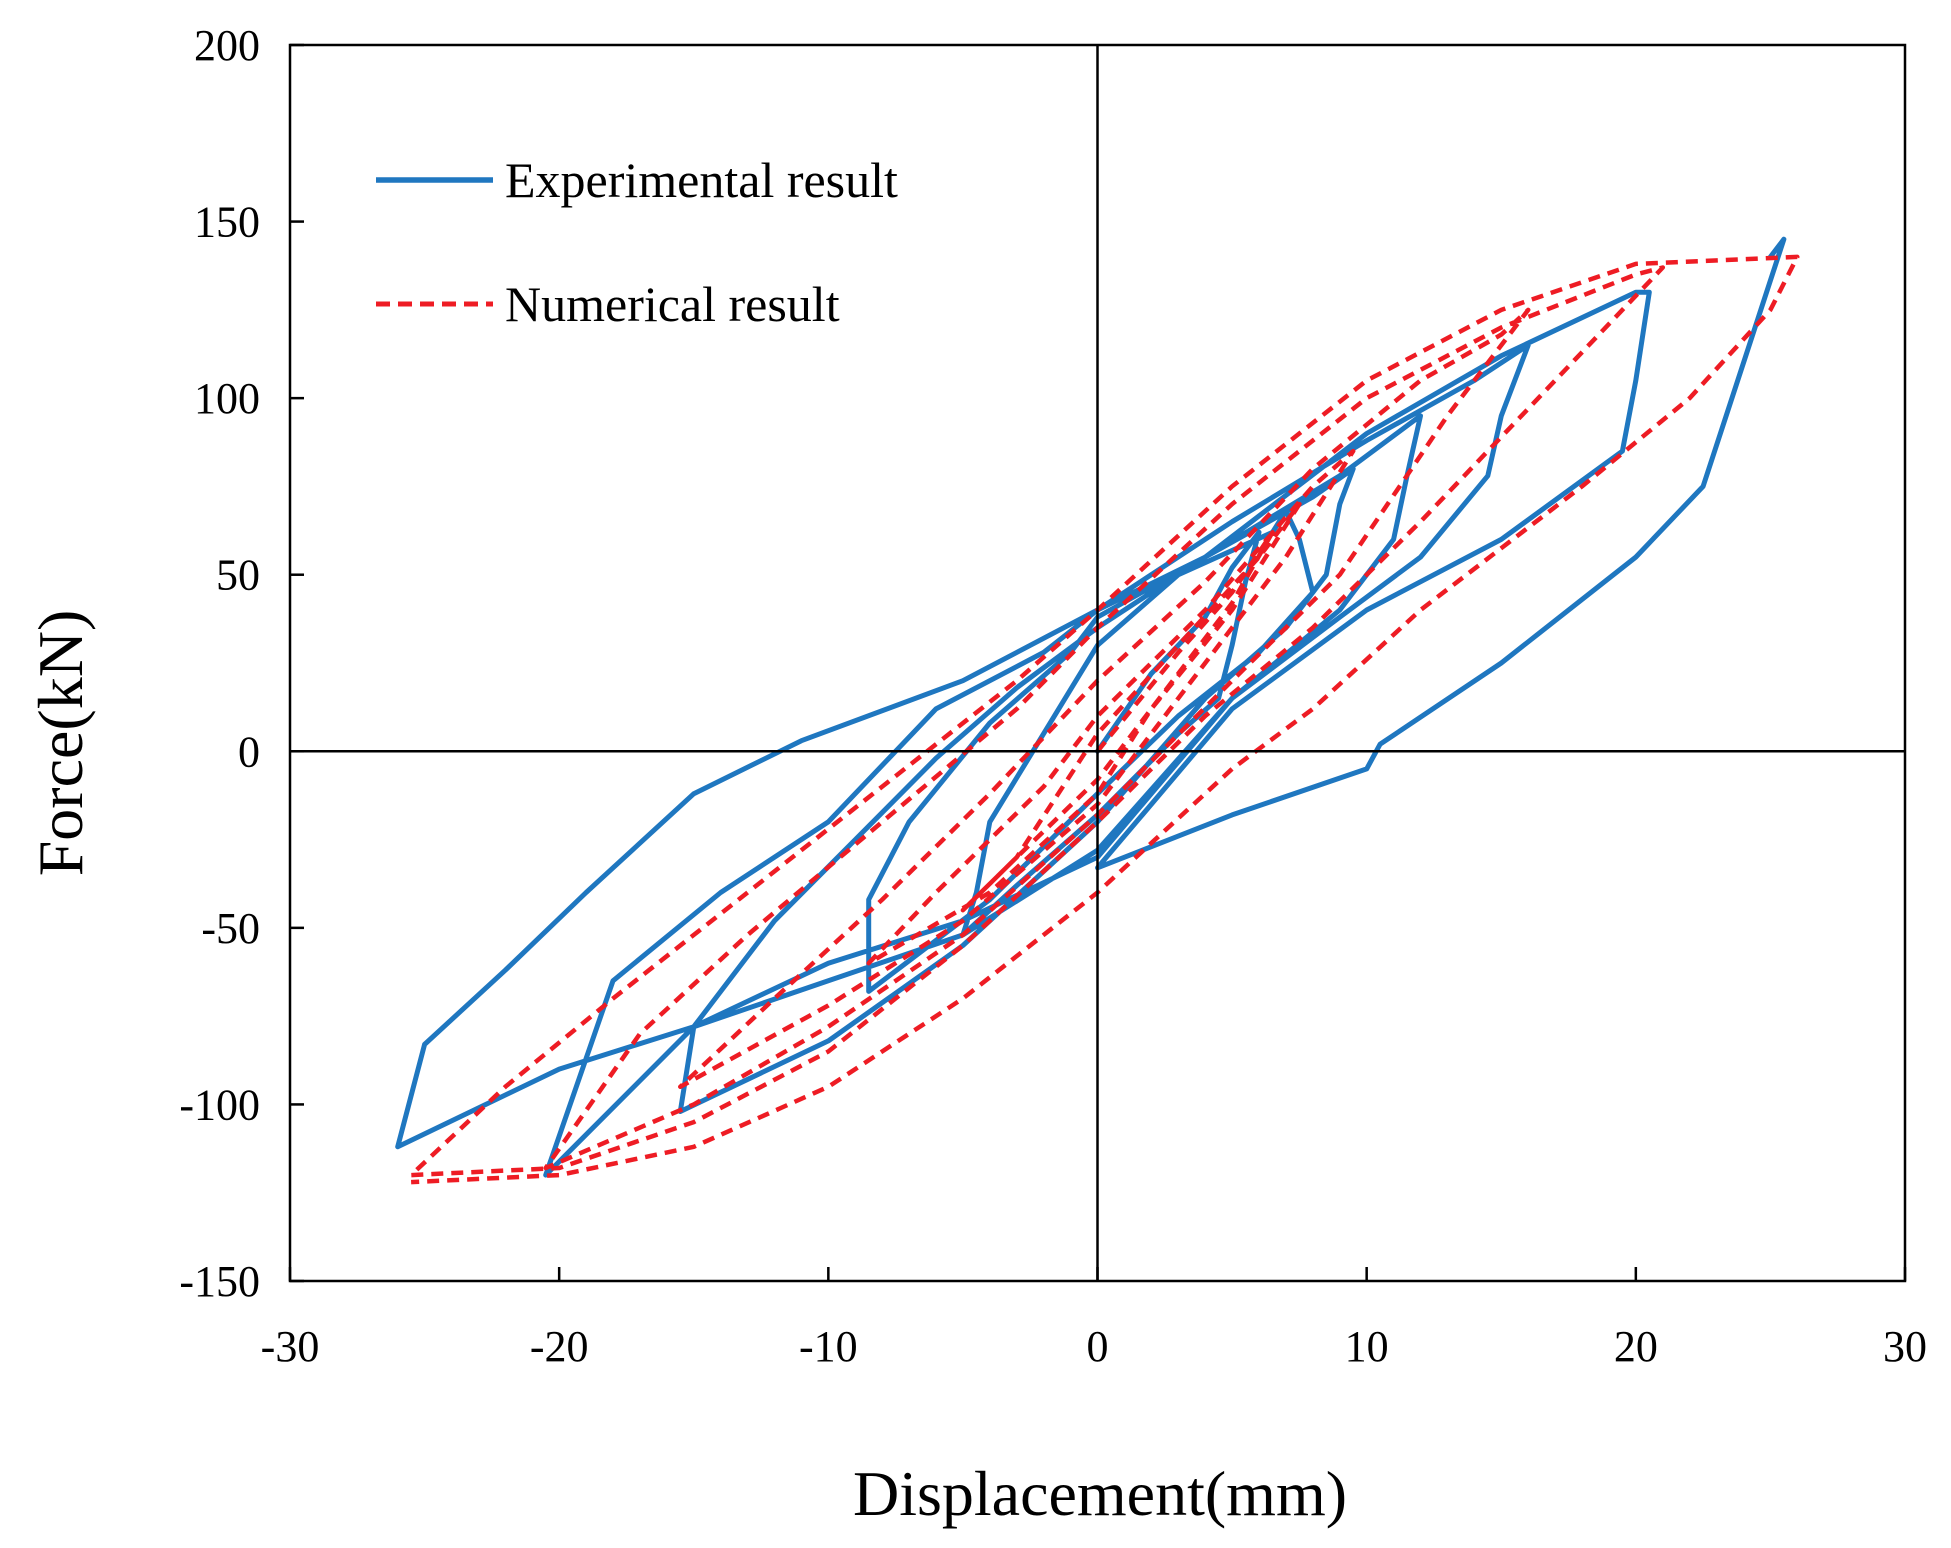 The height and width of the screenshot is (1548, 1951). Describe the element at coordinates (672, 304) in the screenshot. I see `legend-label: Numerical result` at that location.